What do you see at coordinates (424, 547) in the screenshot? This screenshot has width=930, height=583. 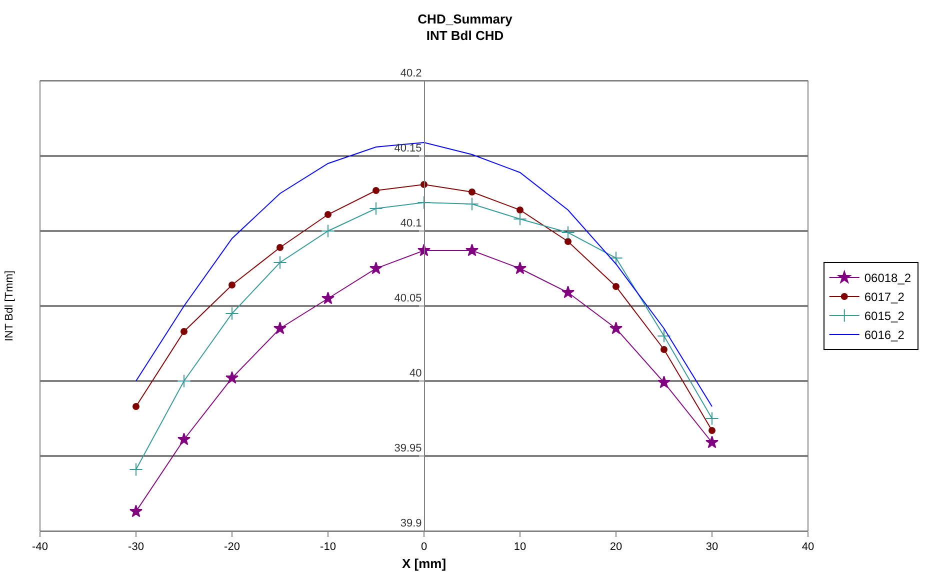 I see `x-tick-label: 0` at bounding box center [424, 547].